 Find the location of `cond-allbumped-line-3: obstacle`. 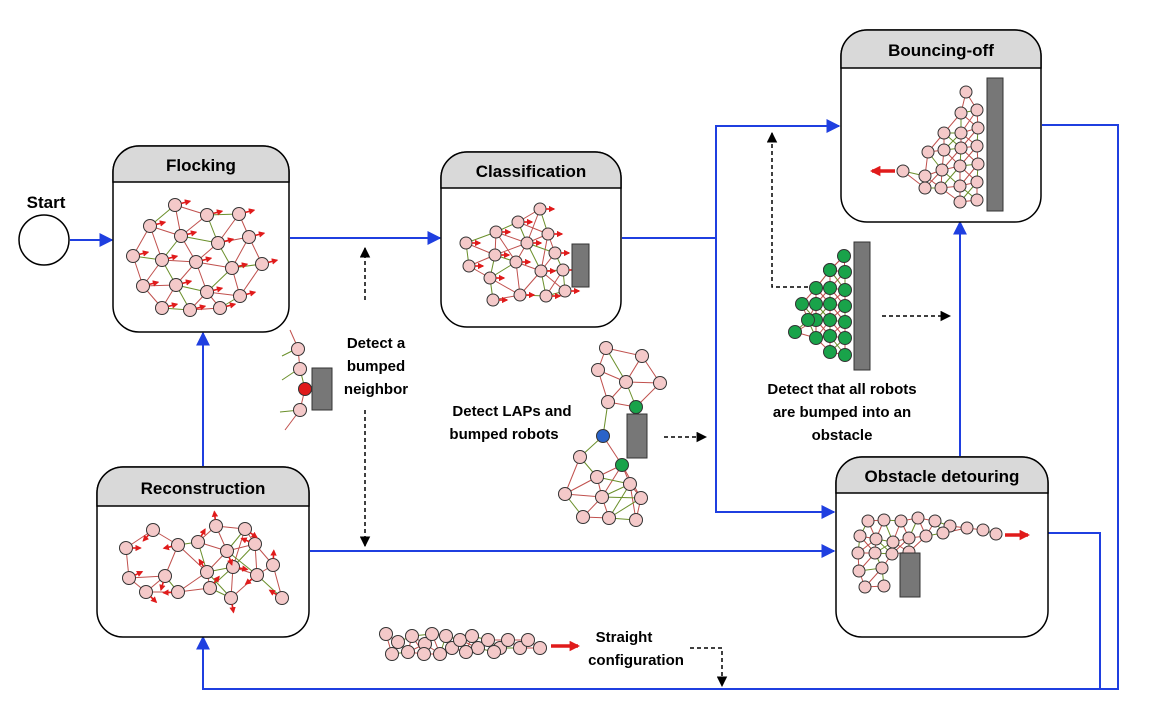

cond-allbumped-line-3: obstacle is located at coordinates (842, 435).